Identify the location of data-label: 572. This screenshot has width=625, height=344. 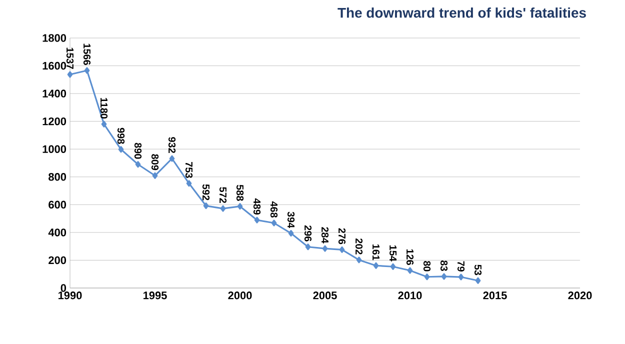
(223, 195).